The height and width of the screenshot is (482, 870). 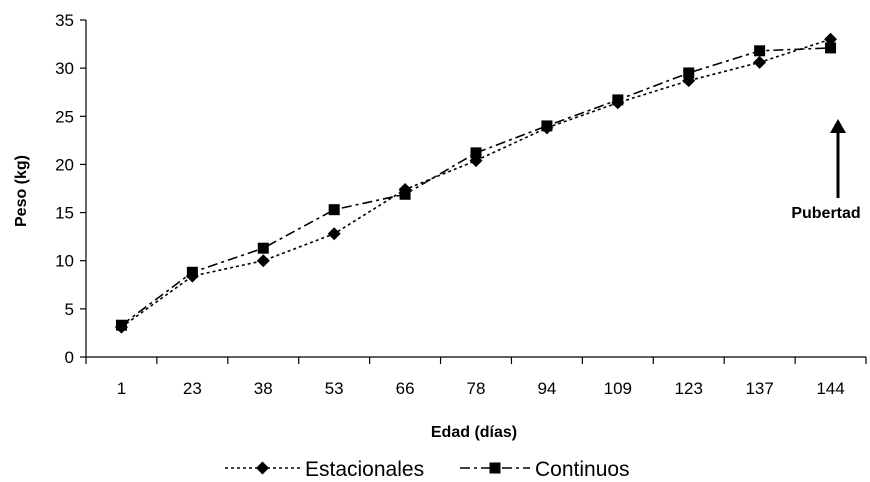 I want to click on y-tick-label: 0, so click(x=69, y=357).